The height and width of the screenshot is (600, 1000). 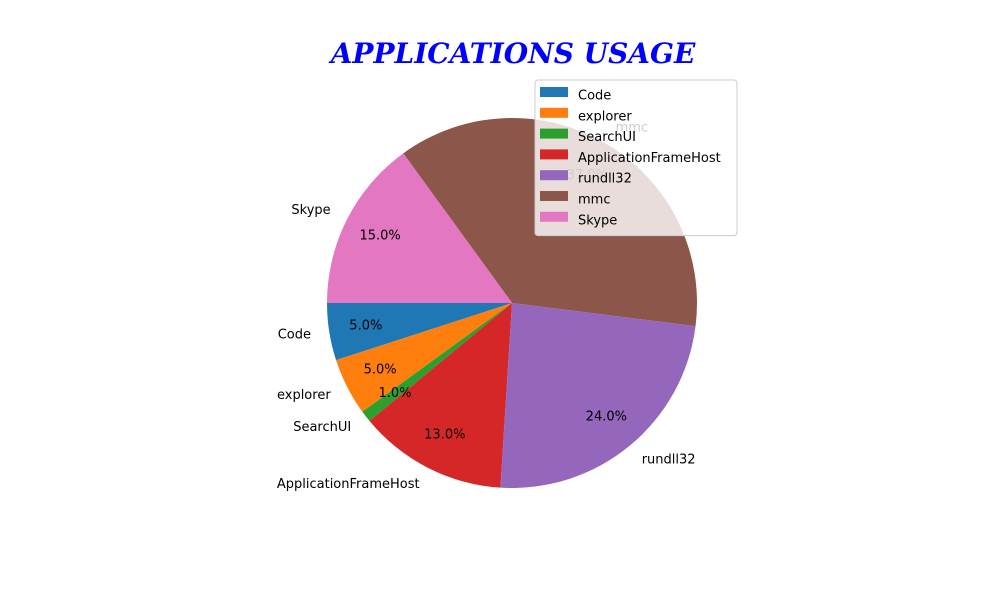 I want to click on legend-label-applicationframehost: ApplicationFrameHost, so click(x=649, y=158).